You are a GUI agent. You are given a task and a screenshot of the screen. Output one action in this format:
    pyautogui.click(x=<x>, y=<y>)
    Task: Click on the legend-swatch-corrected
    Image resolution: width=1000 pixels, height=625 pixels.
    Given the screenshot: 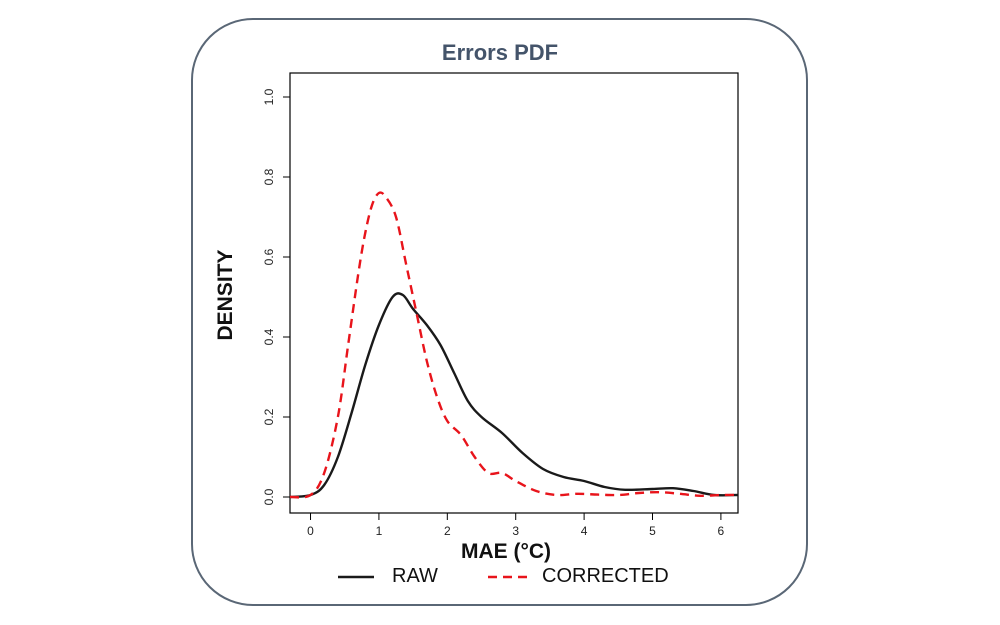 What is the action you would take?
    pyautogui.click(x=509, y=576)
    